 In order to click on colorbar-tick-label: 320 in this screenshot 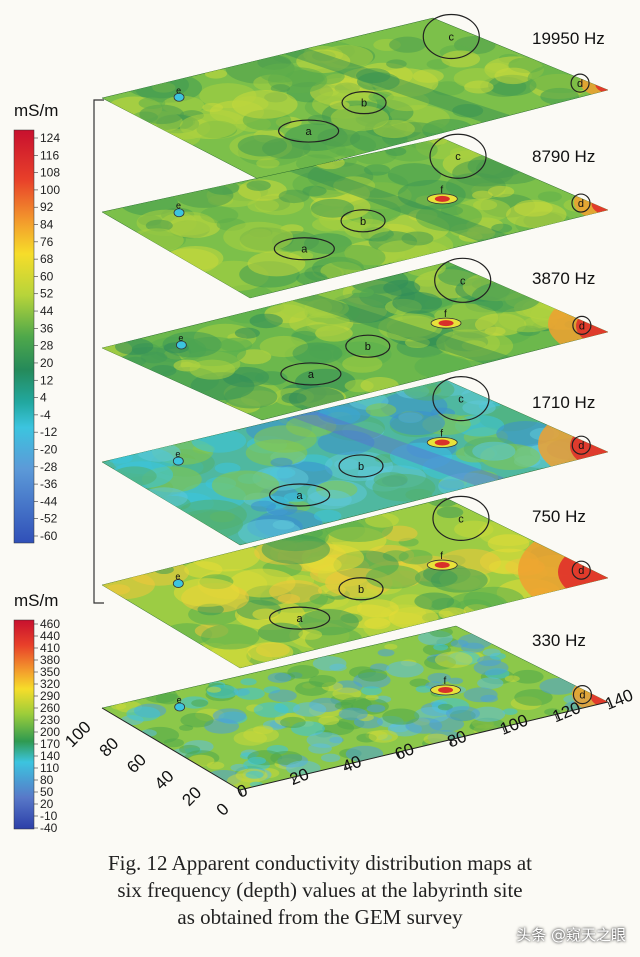, I will do `click(50, 684)`.